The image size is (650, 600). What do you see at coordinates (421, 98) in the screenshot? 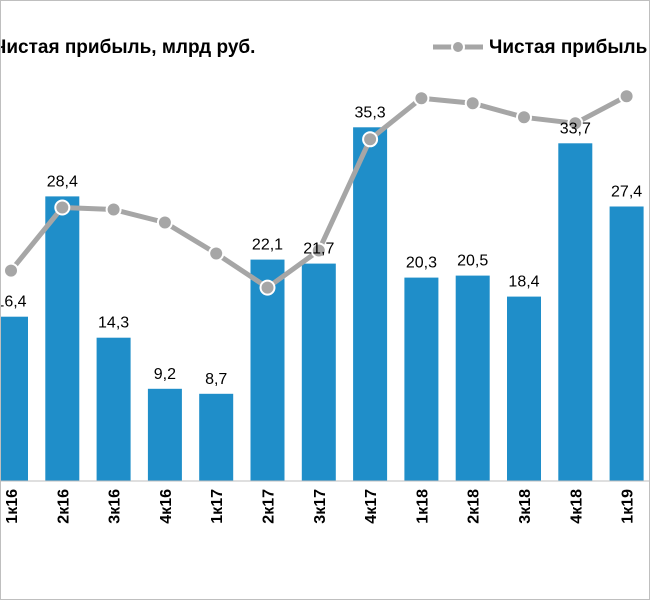
I see `line-point-1к18` at bounding box center [421, 98].